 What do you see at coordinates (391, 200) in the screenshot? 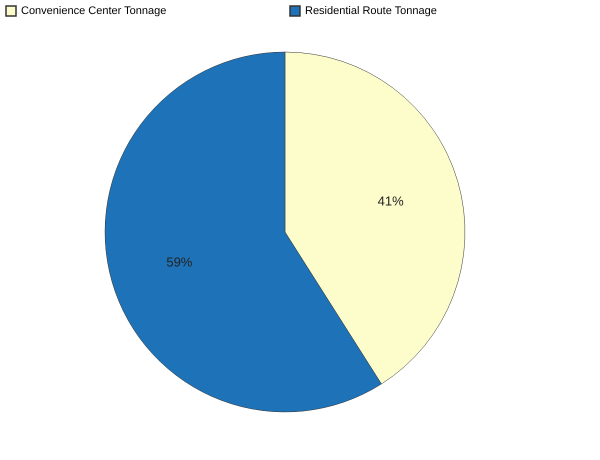
I see `data-label: 41%` at bounding box center [391, 200].